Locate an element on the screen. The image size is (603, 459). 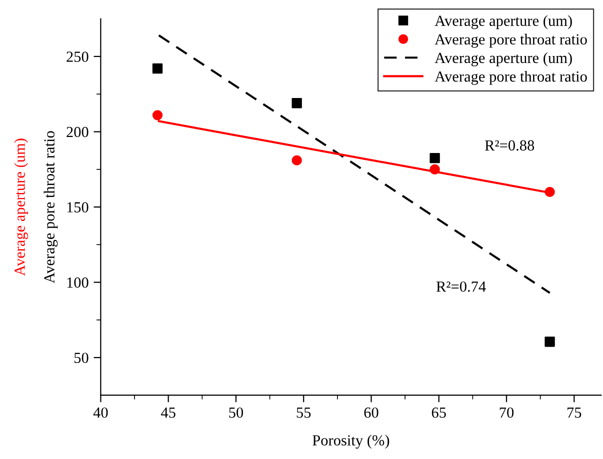
x-tick-label: 45 is located at coordinates (168, 413).